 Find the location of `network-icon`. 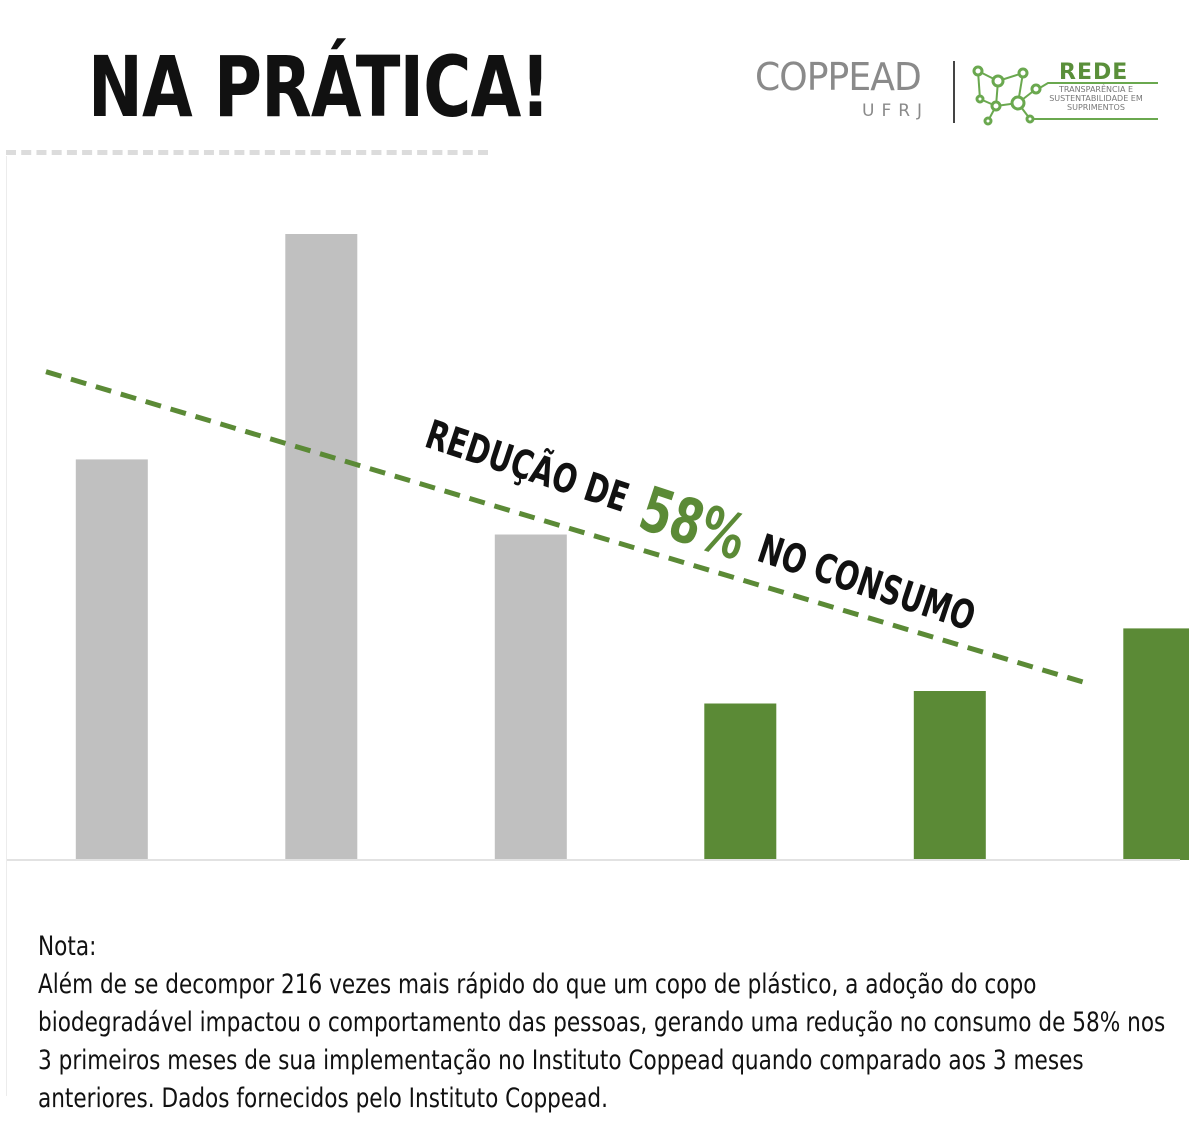

network-icon is located at coordinates (1065, 95).